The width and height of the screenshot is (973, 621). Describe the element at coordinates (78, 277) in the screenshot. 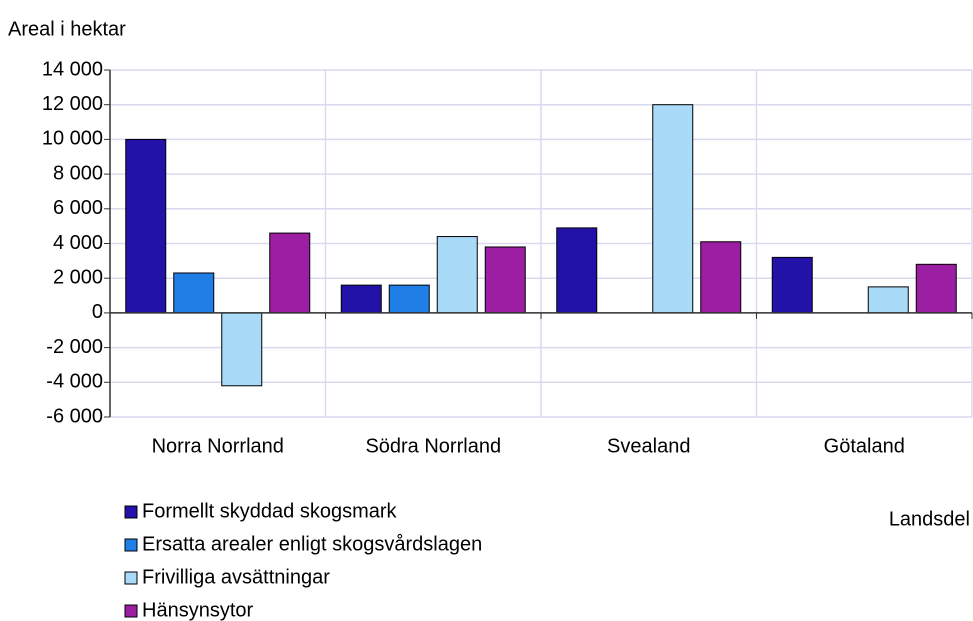

I see `y-tick-label: 2 000` at that location.